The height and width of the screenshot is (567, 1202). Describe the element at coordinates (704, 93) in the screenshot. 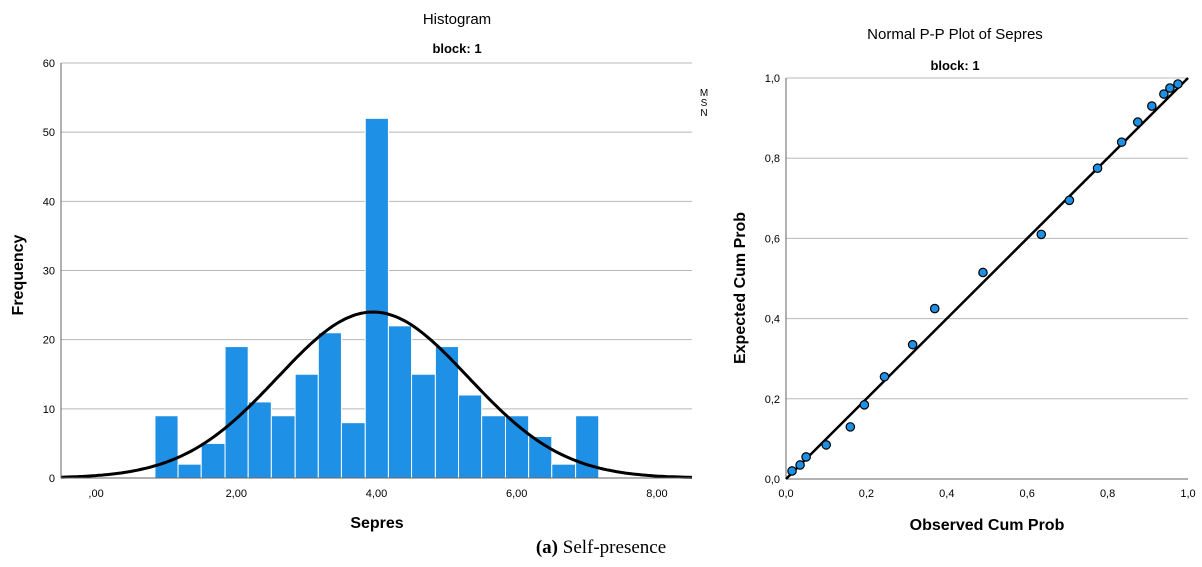

I see `histogram-stats-label: M` at that location.